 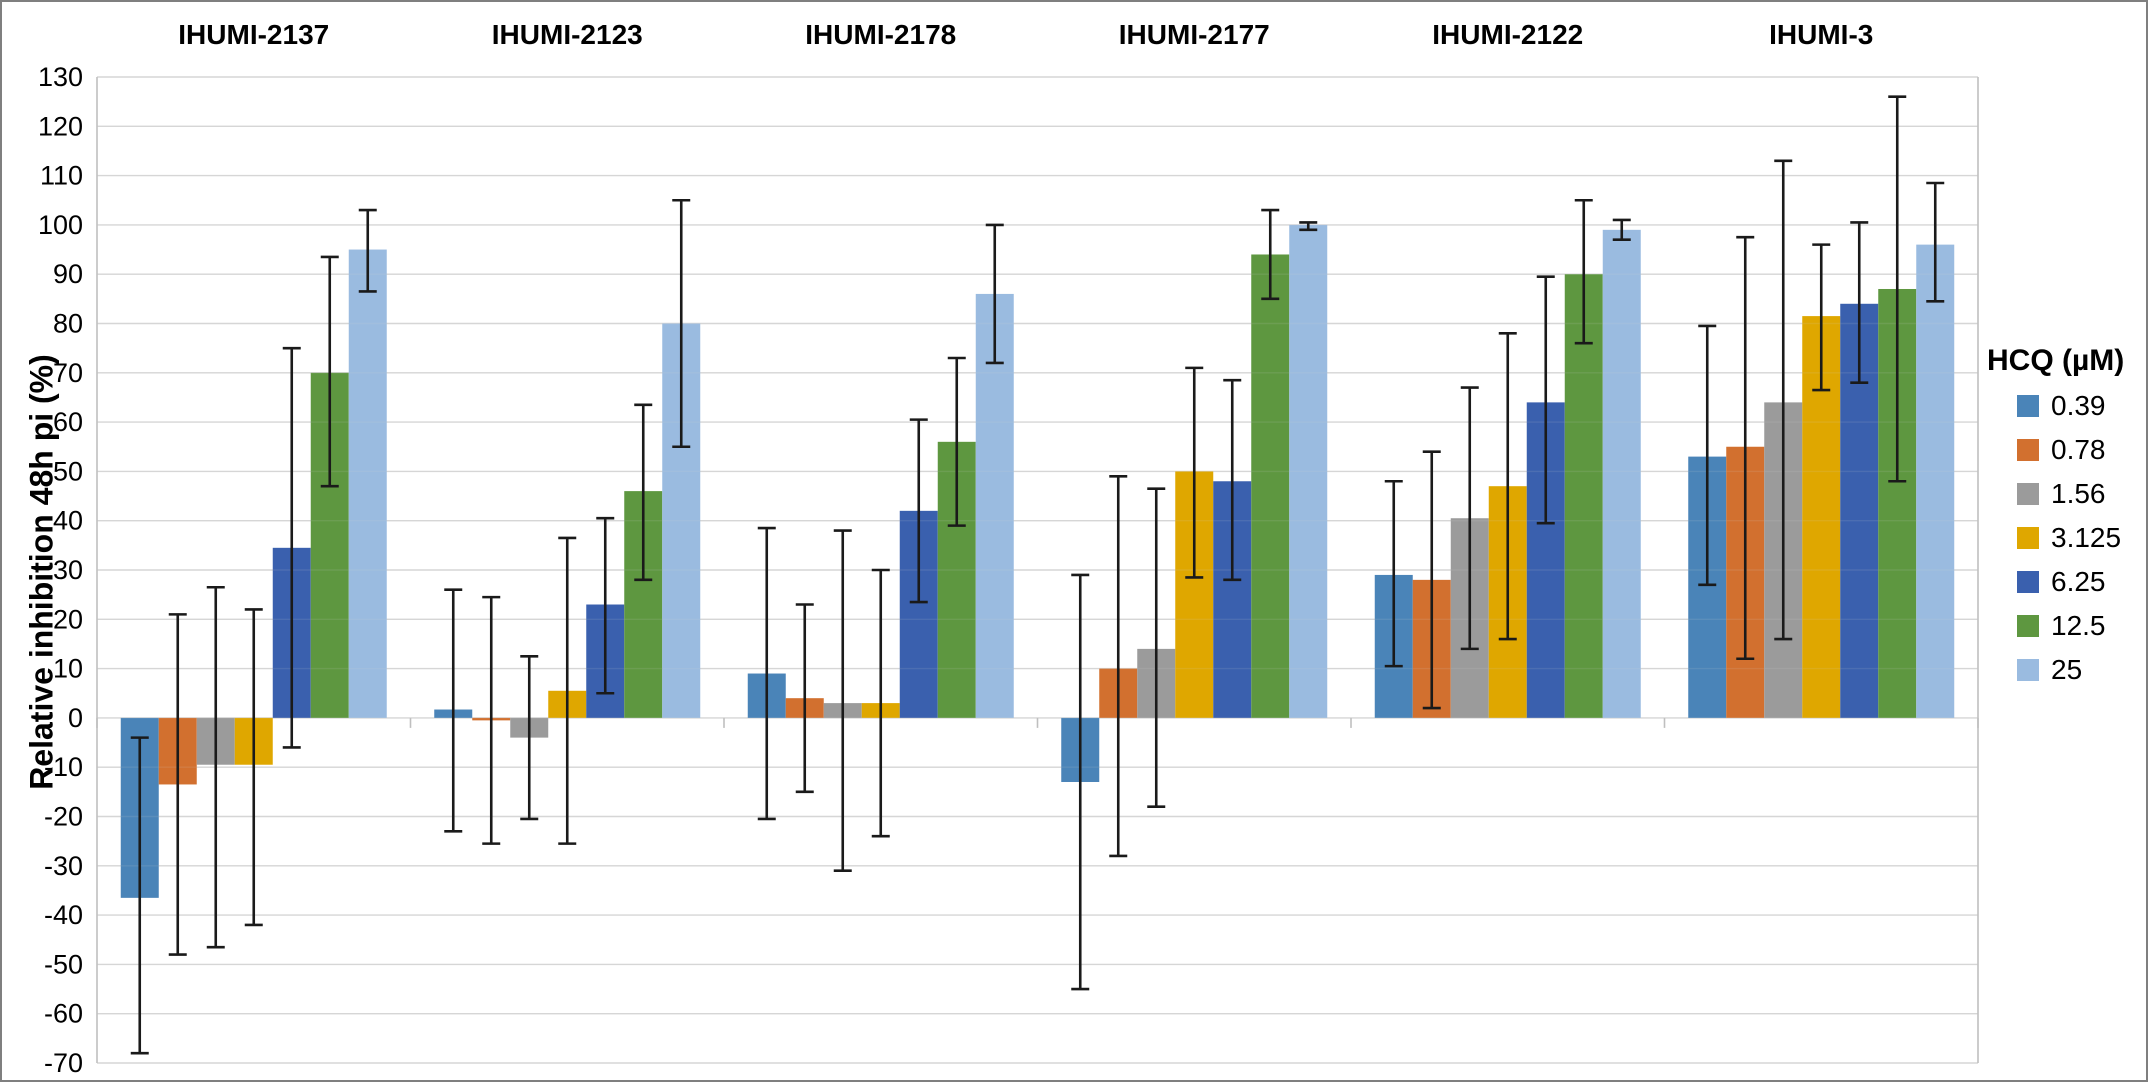 I want to click on y-tick-label: 130, so click(x=60, y=77).